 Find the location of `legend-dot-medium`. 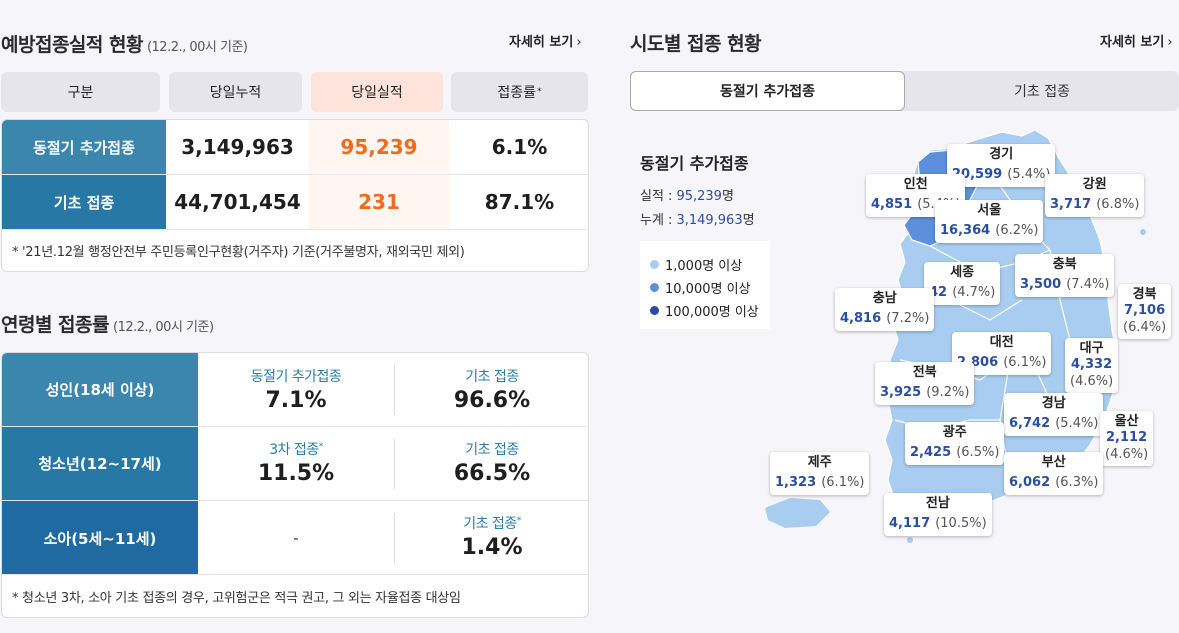

legend-dot-medium is located at coordinates (654, 287).